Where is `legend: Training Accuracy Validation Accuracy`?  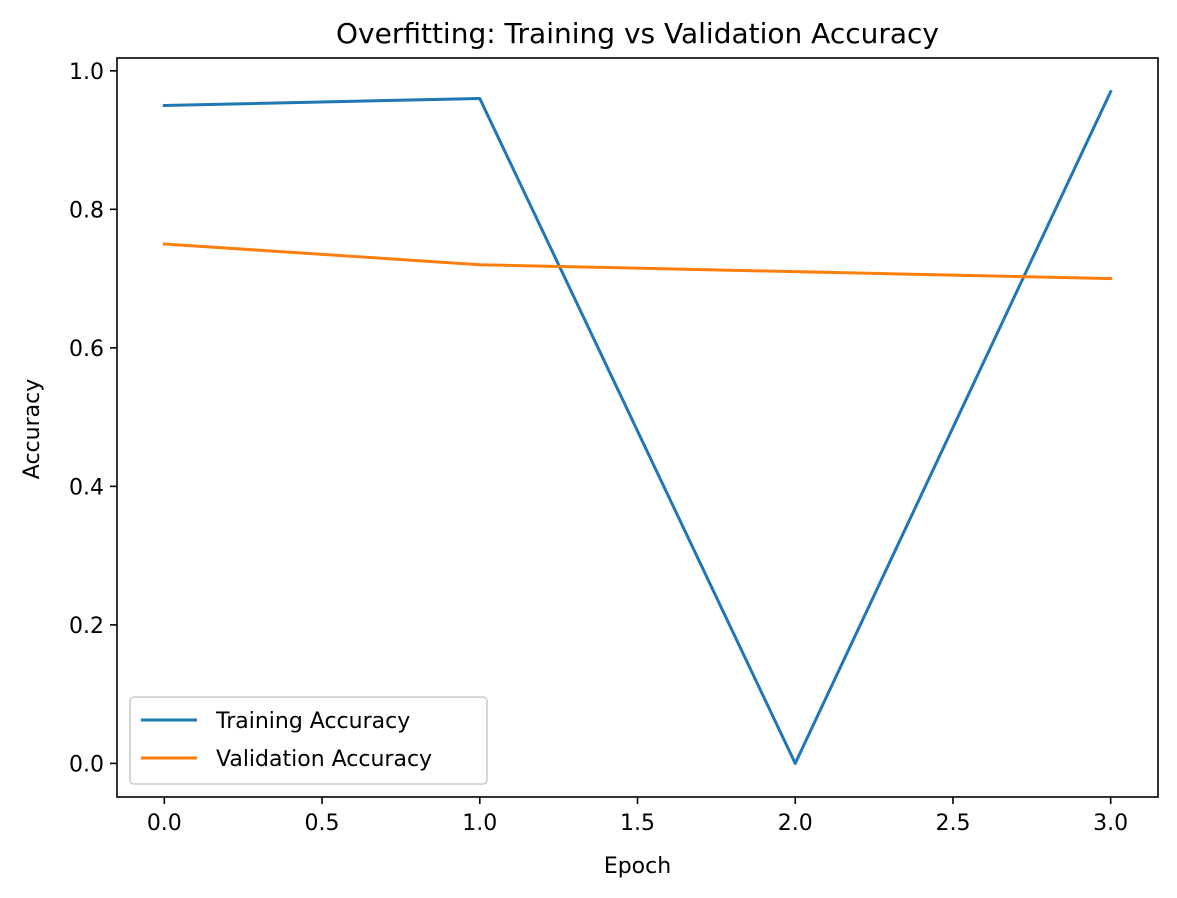
legend: Training Accuracy Validation Accuracy is located at coordinates (308, 740).